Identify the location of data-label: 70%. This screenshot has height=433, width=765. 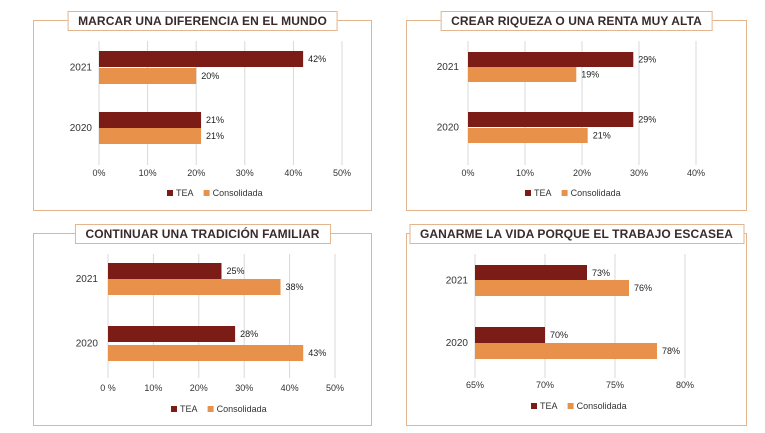
(559, 335).